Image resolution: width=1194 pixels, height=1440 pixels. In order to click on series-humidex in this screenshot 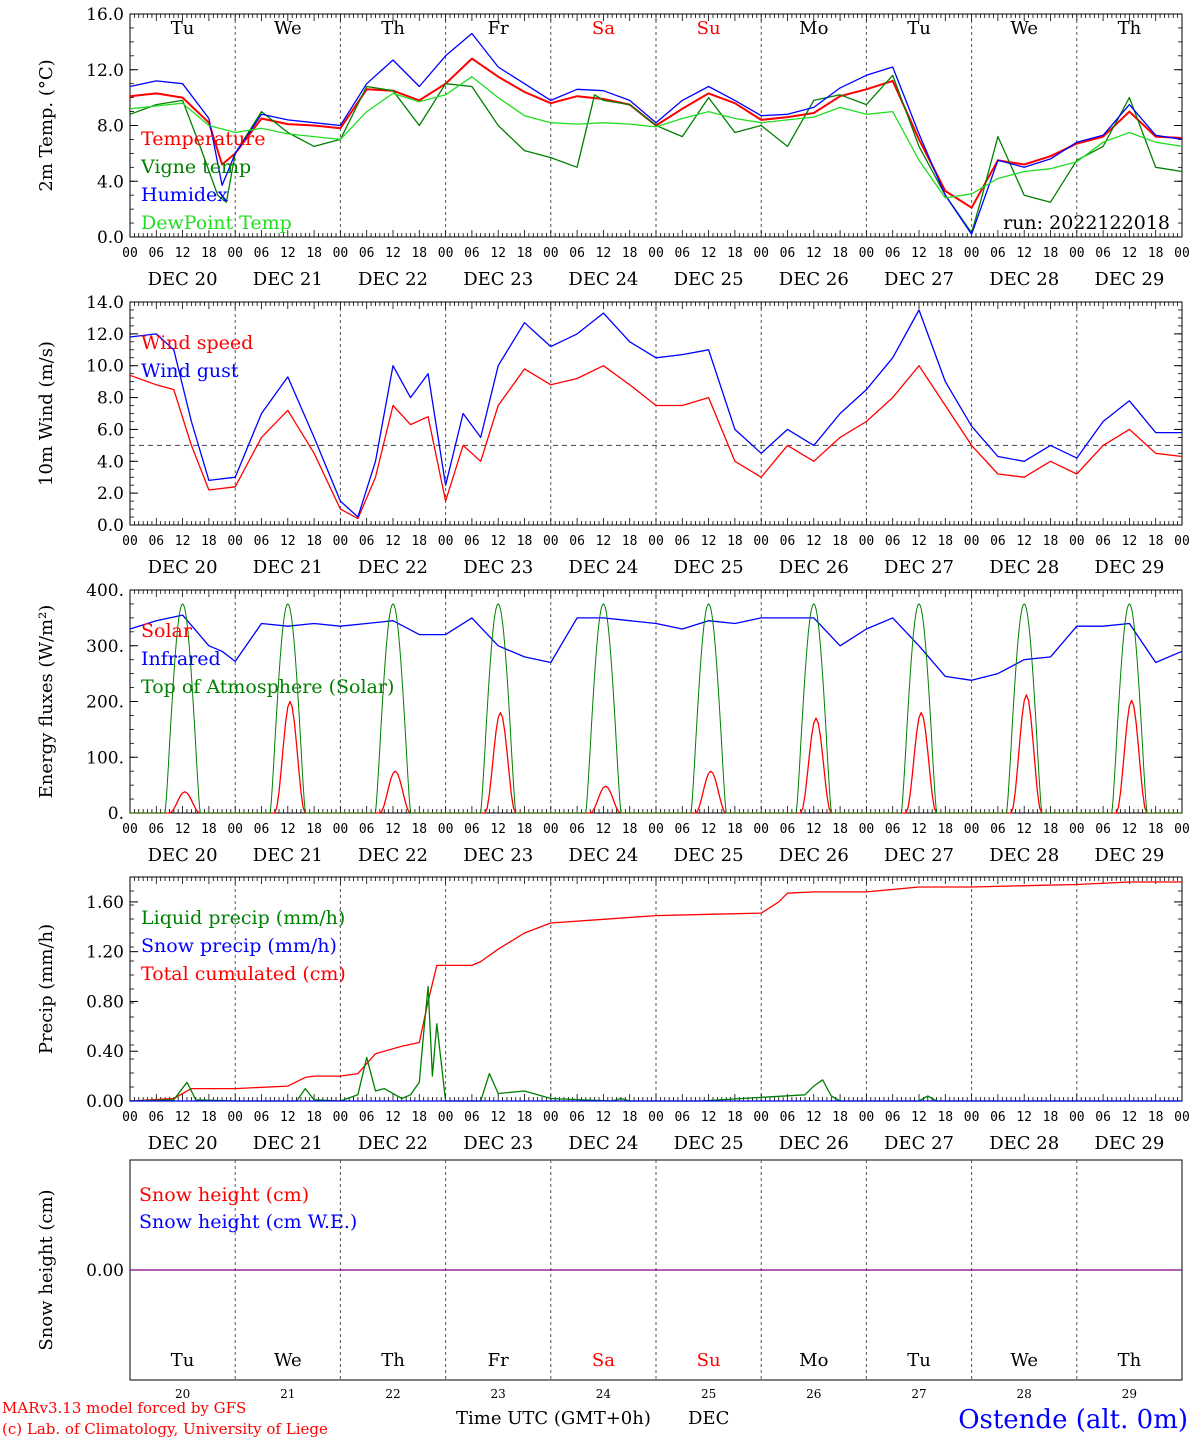, I will do `click(656, 133)`.